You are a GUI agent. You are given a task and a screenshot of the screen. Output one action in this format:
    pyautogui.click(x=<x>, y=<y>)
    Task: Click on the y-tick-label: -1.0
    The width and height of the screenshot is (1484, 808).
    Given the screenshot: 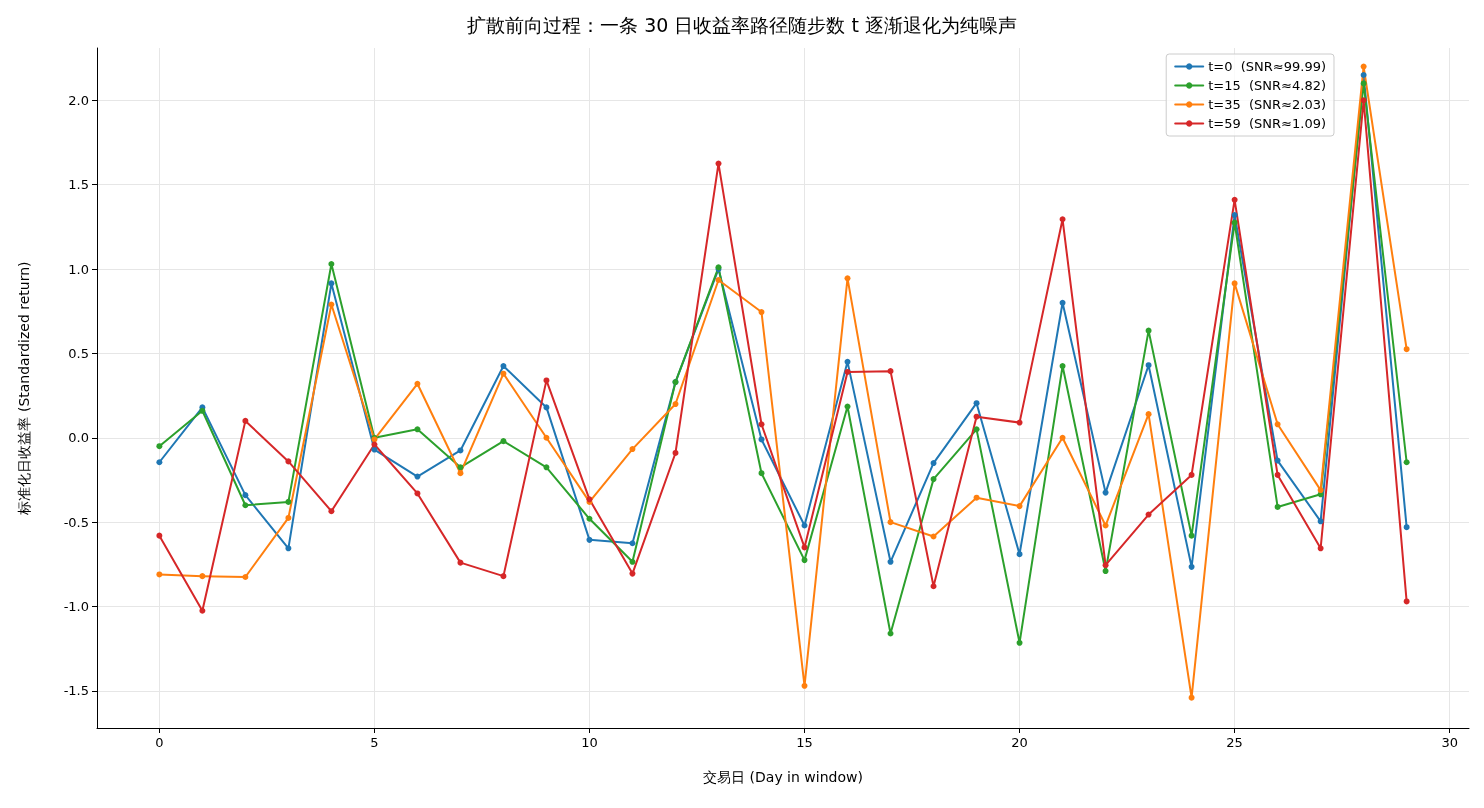 What is the action you would take?
    pyautogui.click(x=76, y=607)
    